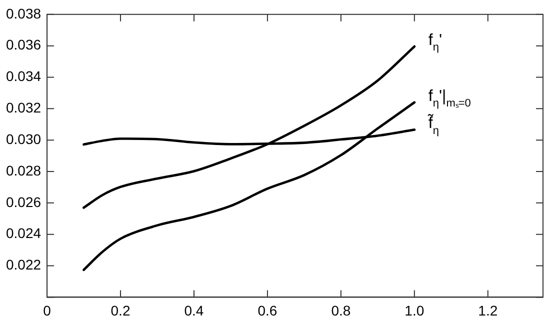 This screenshot has width=545, height=326. Describe the element at coordinates (24, 170) in the screenshot. I see `y-tick-label: 0.028` at that location.